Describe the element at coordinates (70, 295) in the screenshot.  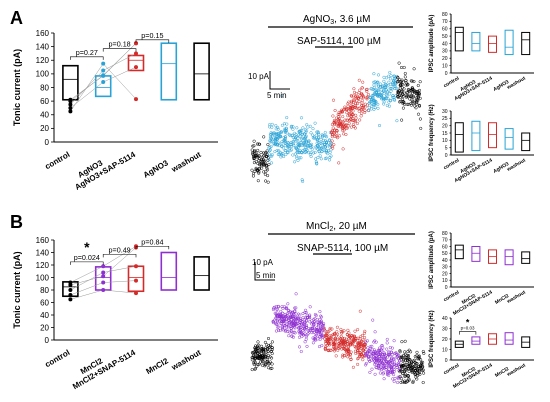
I see `data-point` at that location.